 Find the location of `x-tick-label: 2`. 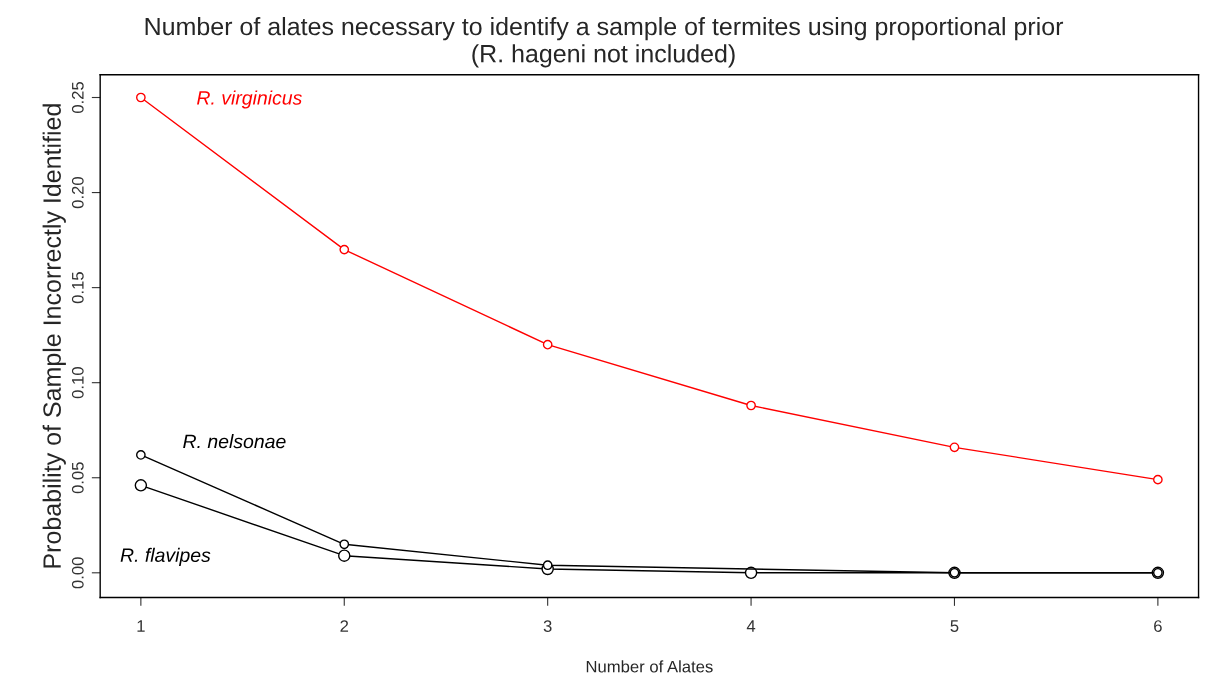

x-tick-label: 2 is located at coordinates (344, 626).